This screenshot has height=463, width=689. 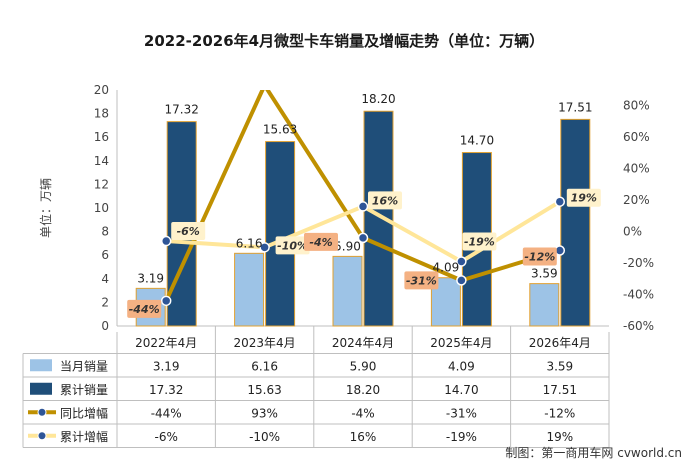 I want to click on cumulative-growth-label: -19%, so click(x=479, y=241).